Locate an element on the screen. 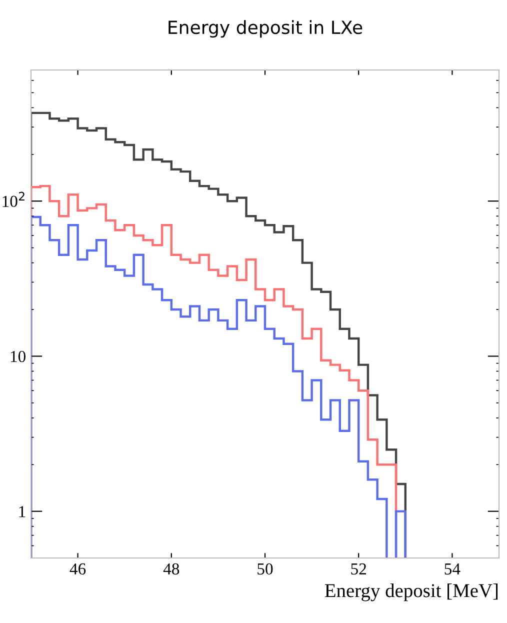  chart-title: Energy deposit in LXe is located at coordinates (265, 29).